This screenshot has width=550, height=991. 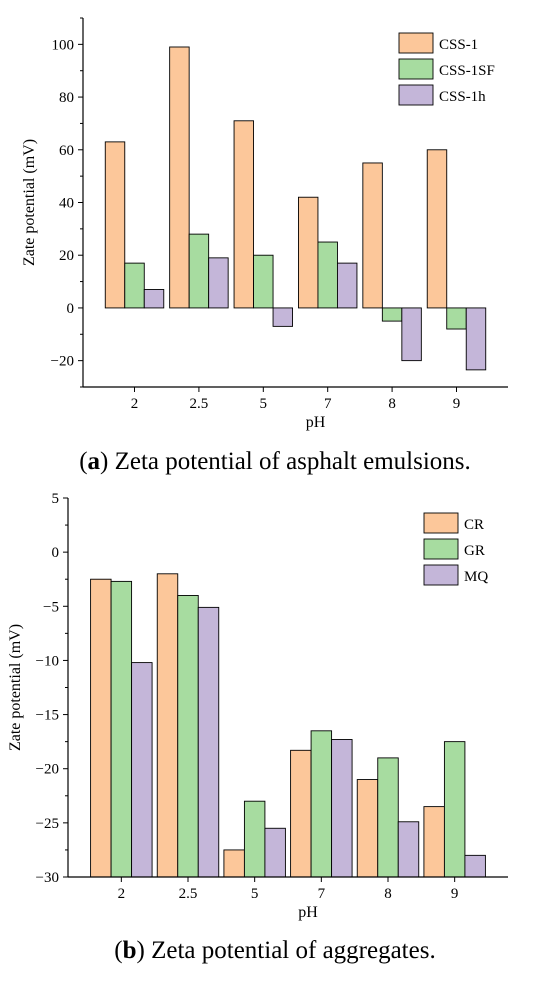 What do you see at coordinates (66, 151) in the screenshot?
I see `chart-a-y-tick-label: 60` at bounding box center [66, 151].